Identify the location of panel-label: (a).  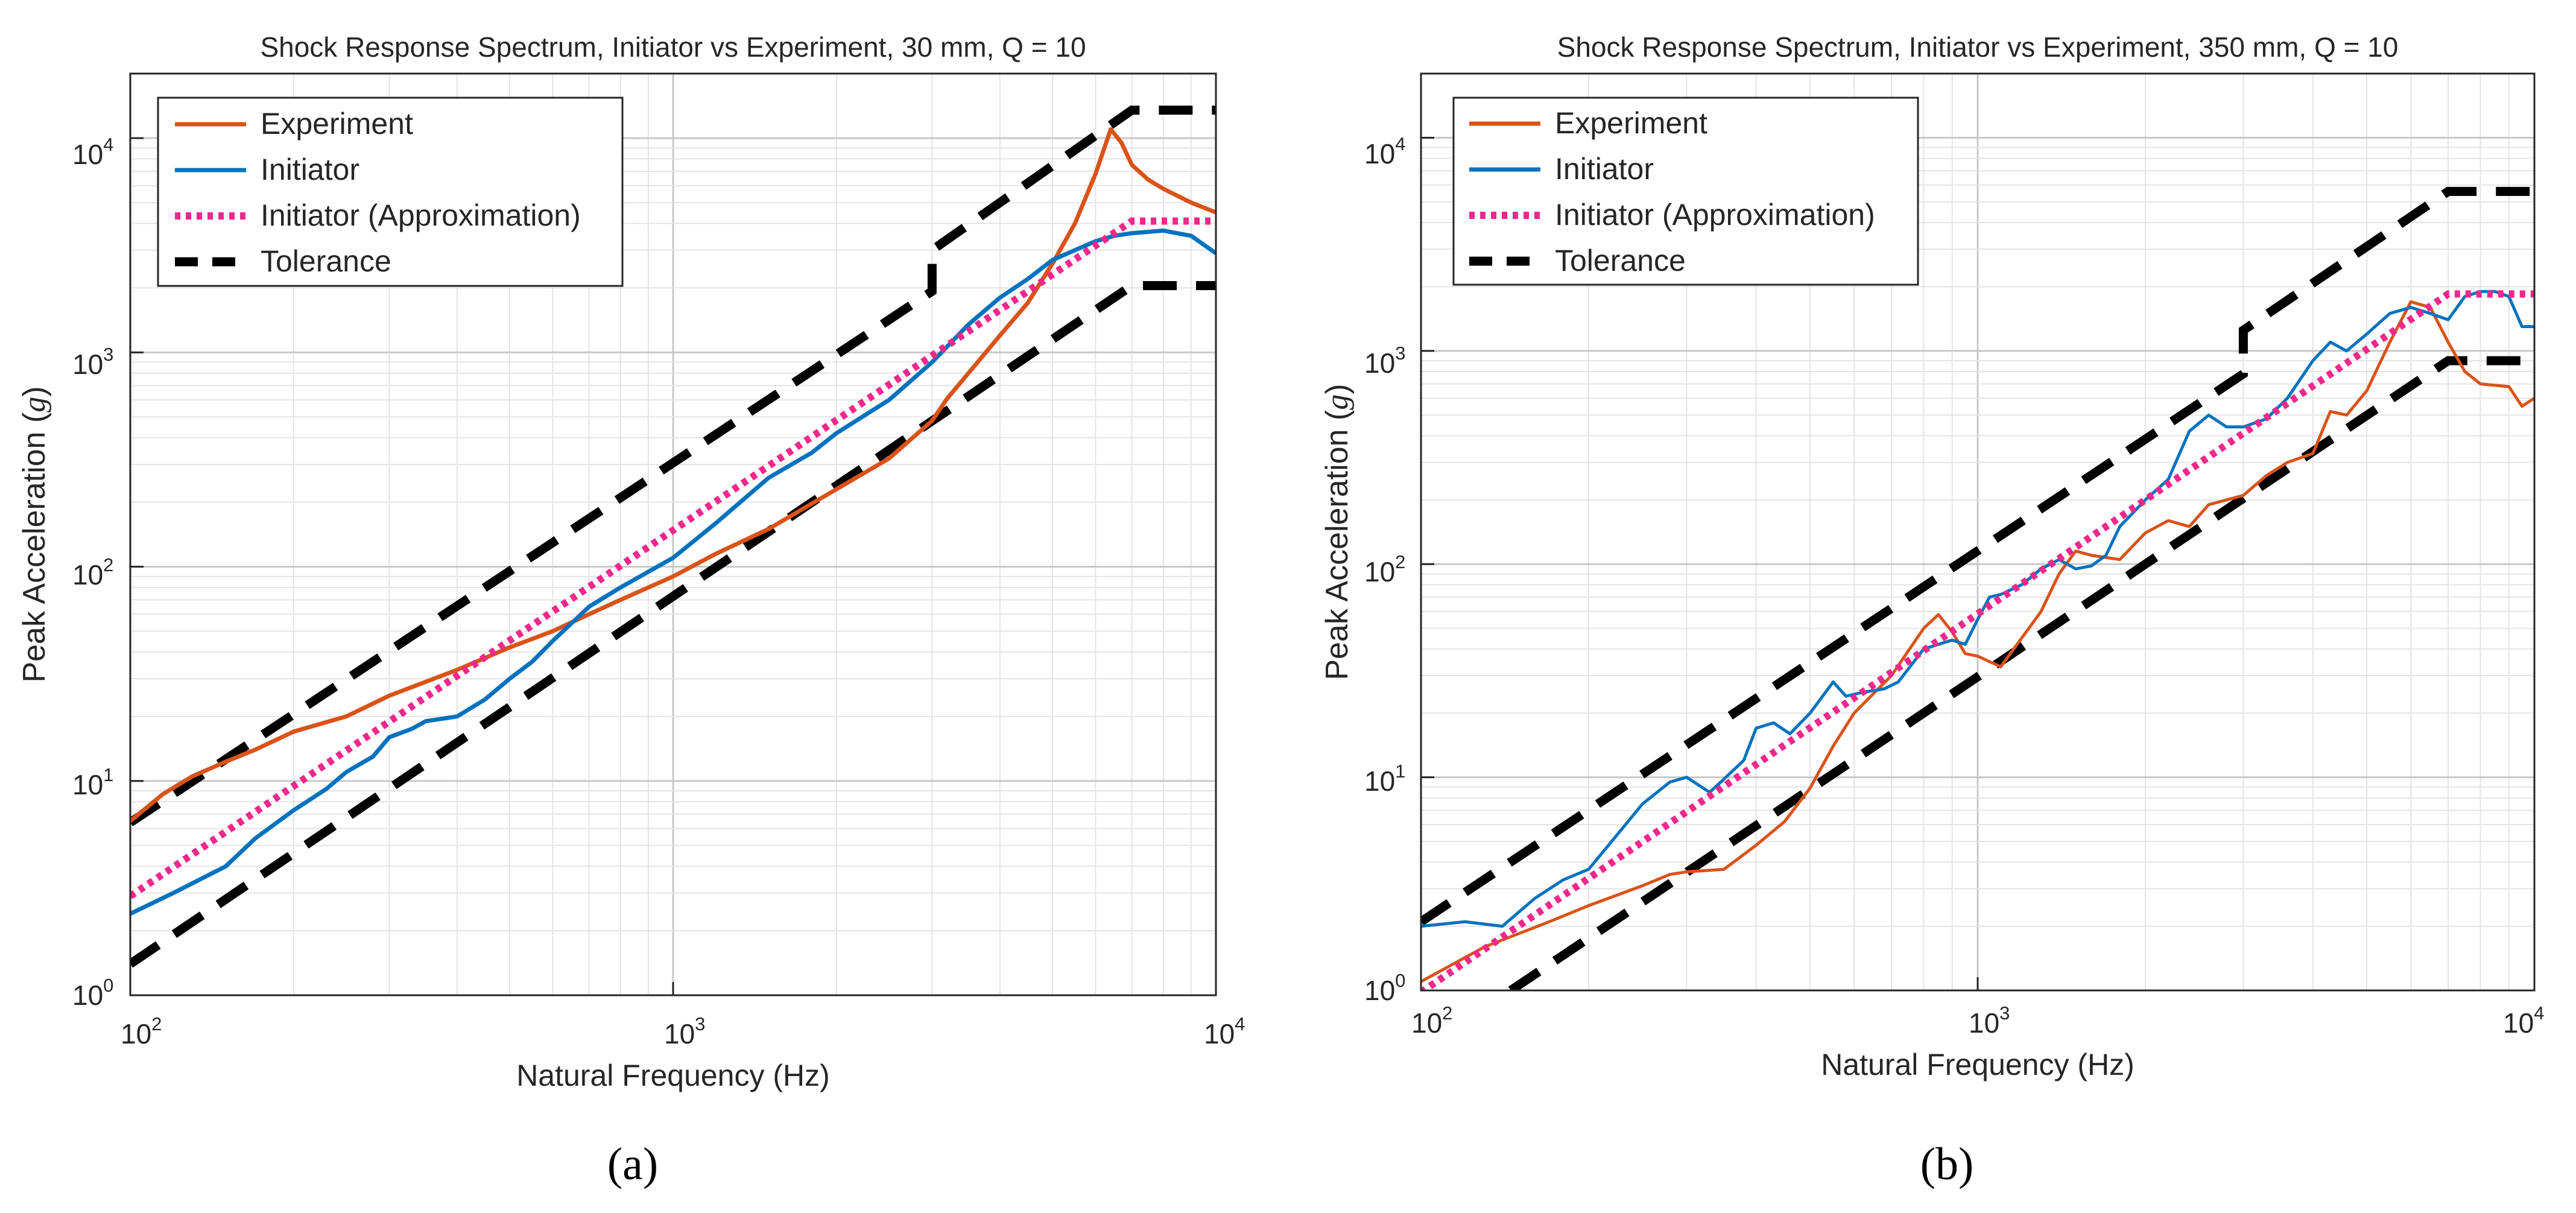
(632, 1164).